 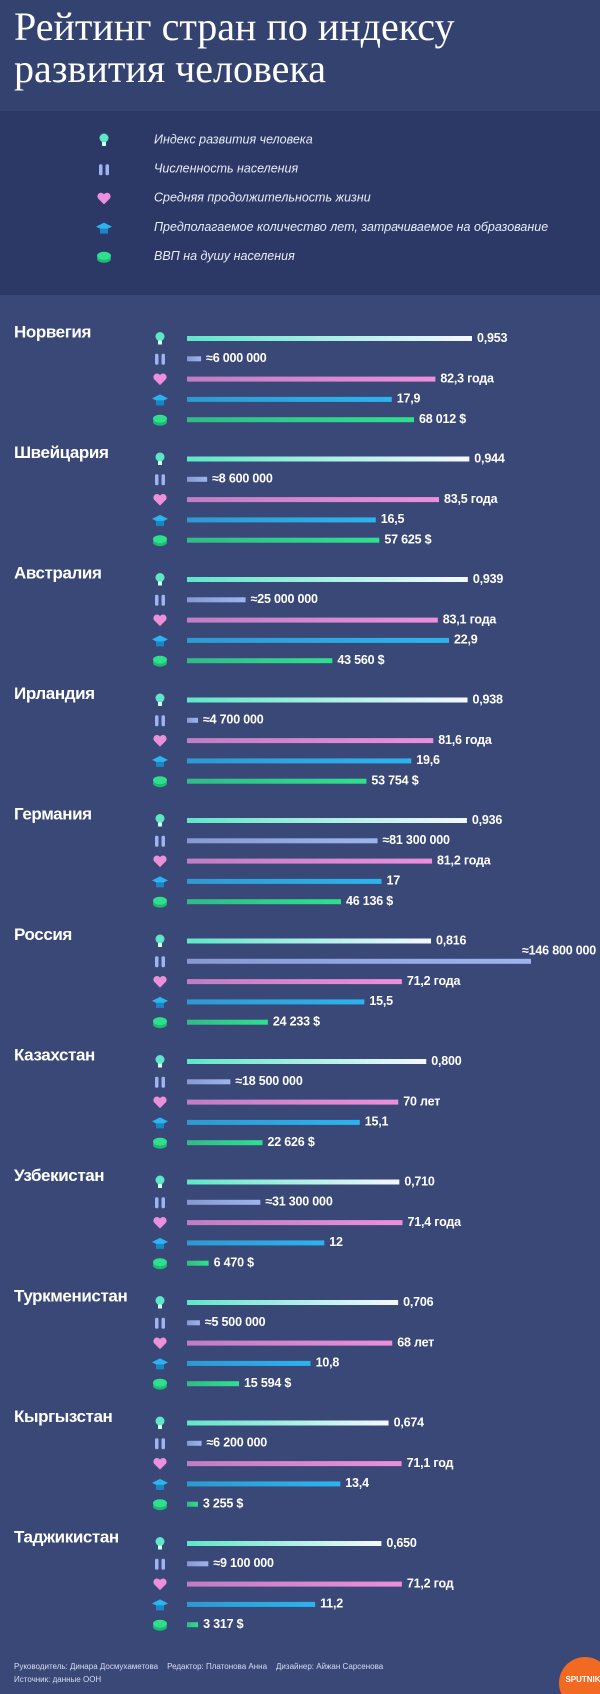 I want to click on value-label: 71,2 год, so click(x=430, y=1583).